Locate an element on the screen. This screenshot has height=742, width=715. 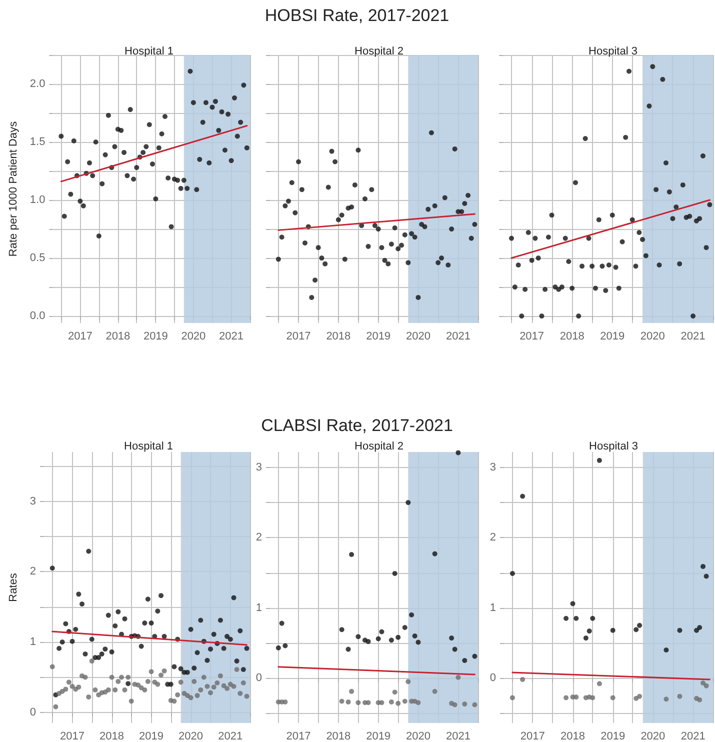
y-tick-label: 1.5 is located at coordinates (38, 142).